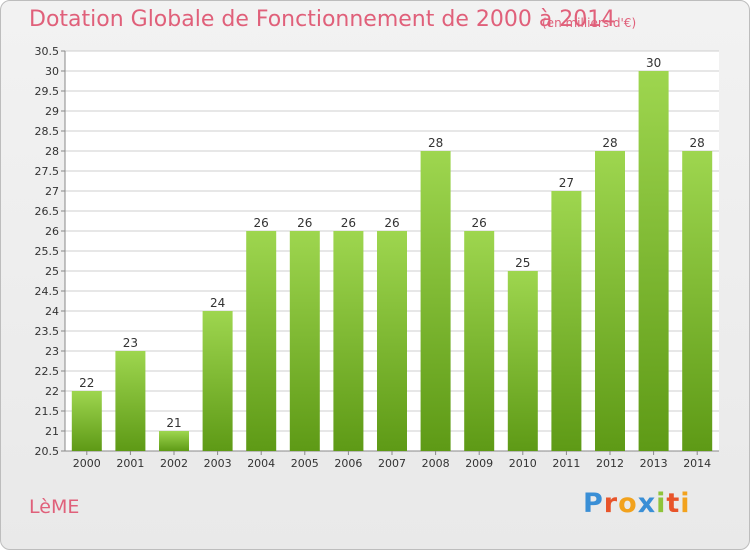 This screenshot has height=550, width=750. I want to click on y-tick-label: 23.5, so click(47, 331).